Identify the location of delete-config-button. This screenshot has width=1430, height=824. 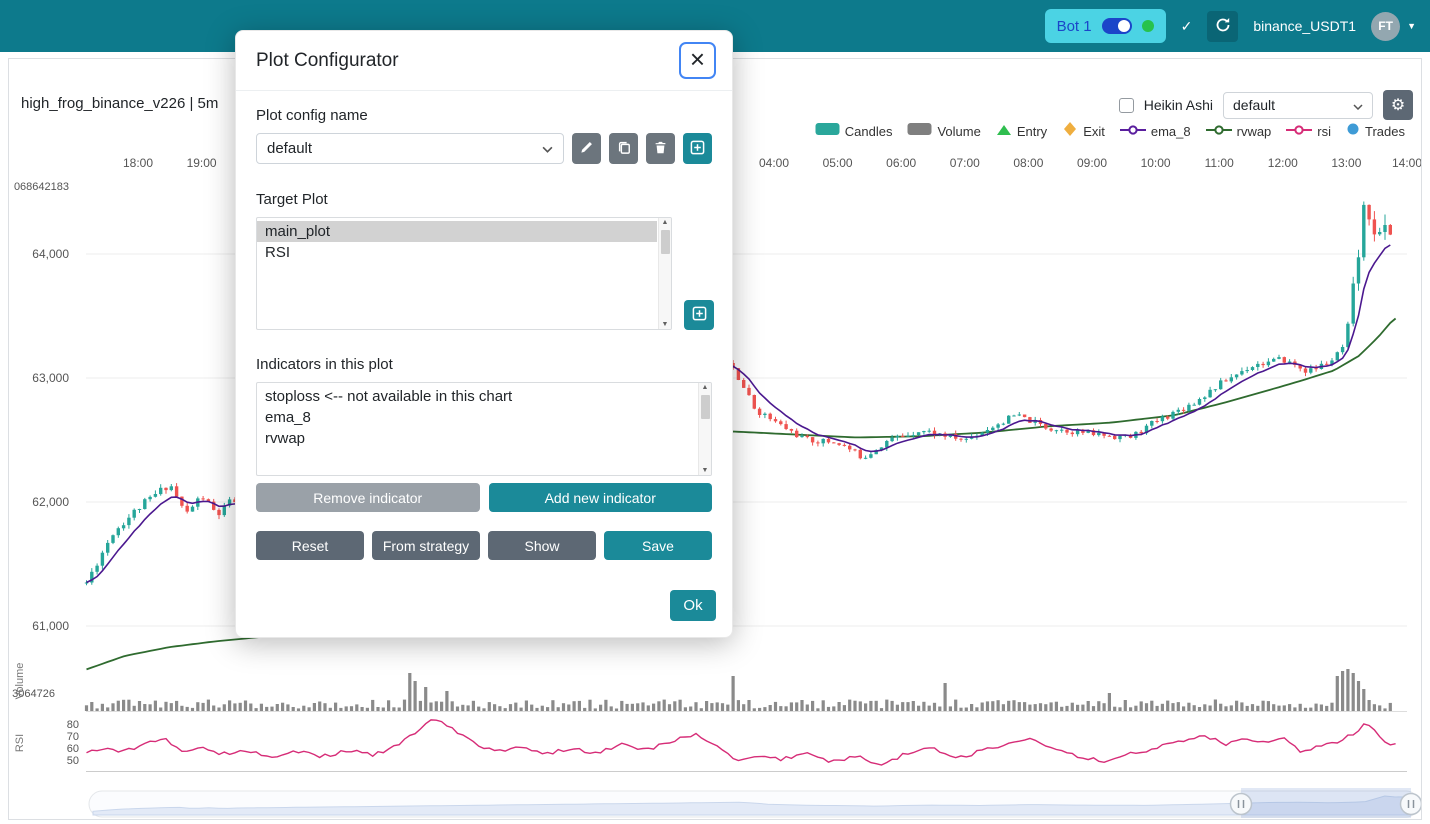
(660, 148).